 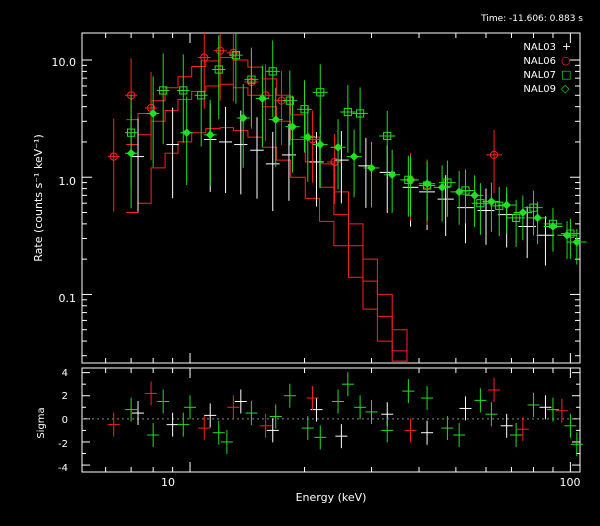 I want to click on legend-label-nal07: NAL07, so click(x=539, y=75).